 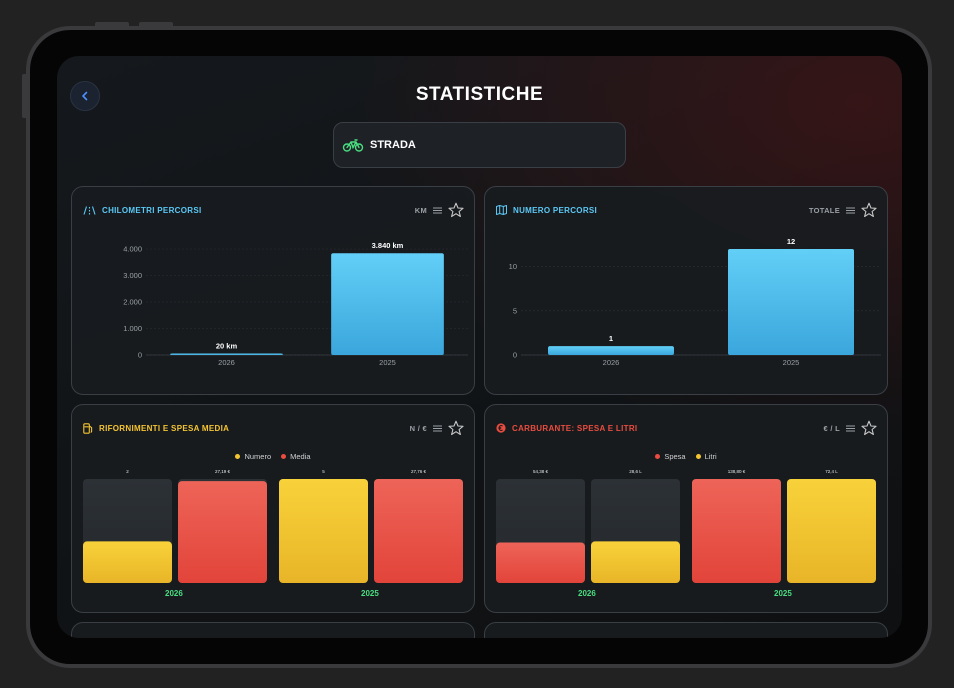 I want to click on card-title: NUMERO PERCORSI, so click(x=555, y=210).